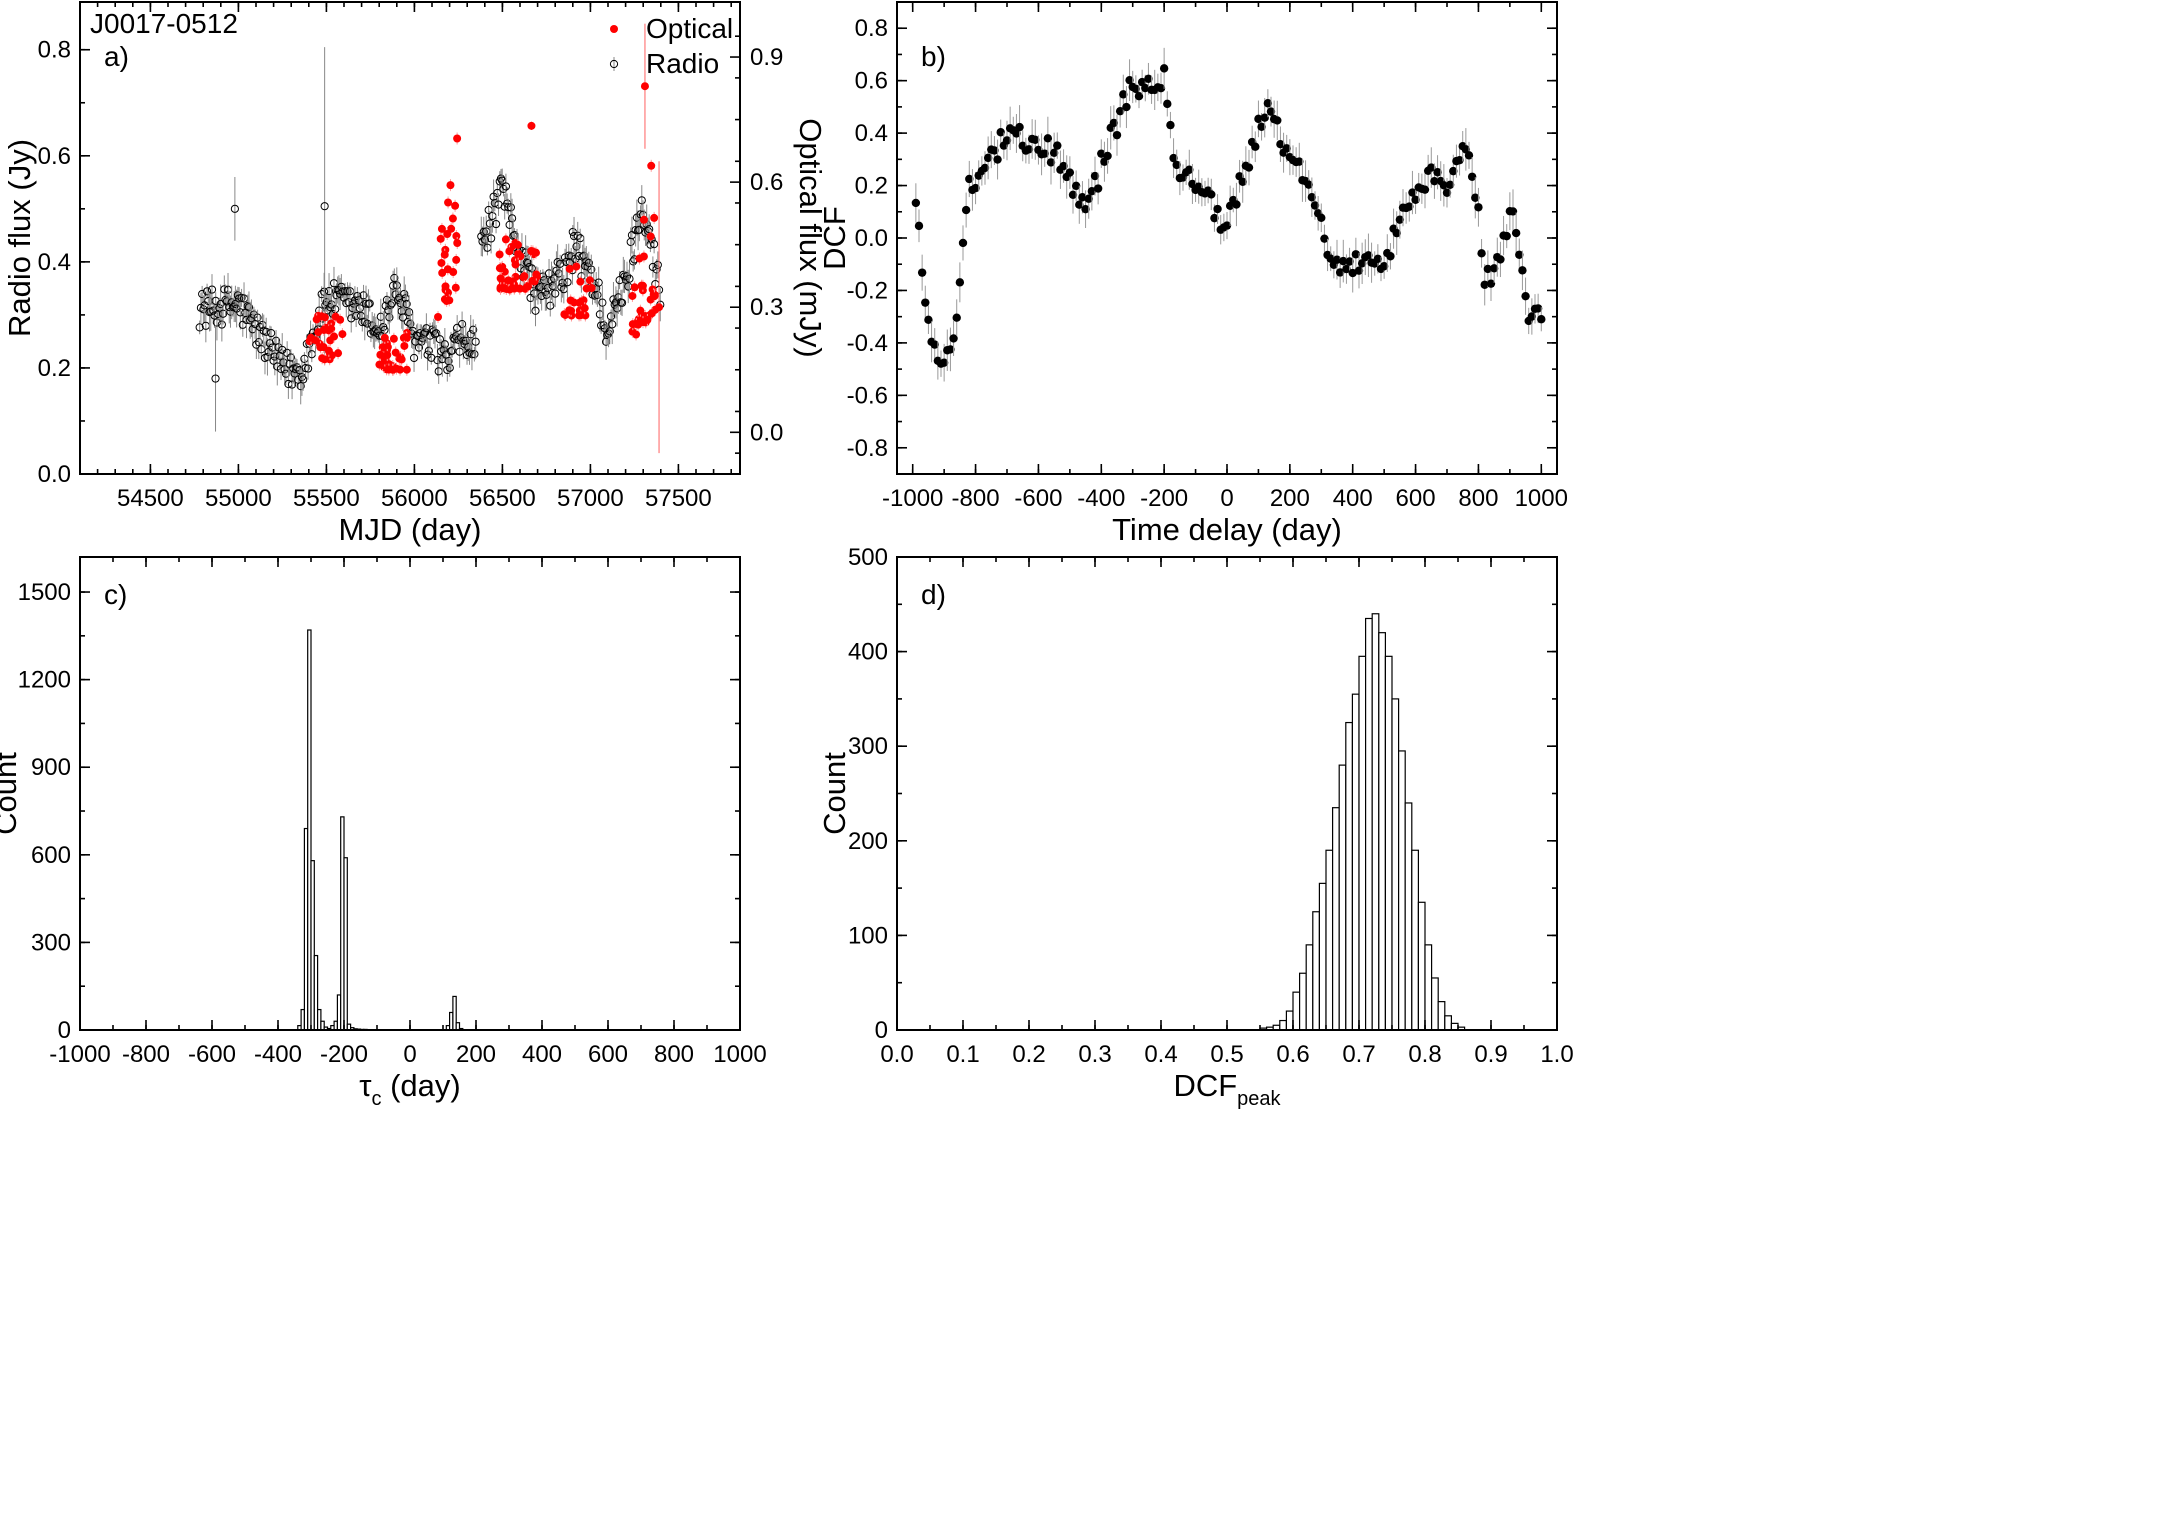 The height and width of the screenshot is (1529, 2170). Describe the element at coordinates (410, 529) in the screenshot. I see `panel-a-x-axis-title: MJD (day)` at that location.